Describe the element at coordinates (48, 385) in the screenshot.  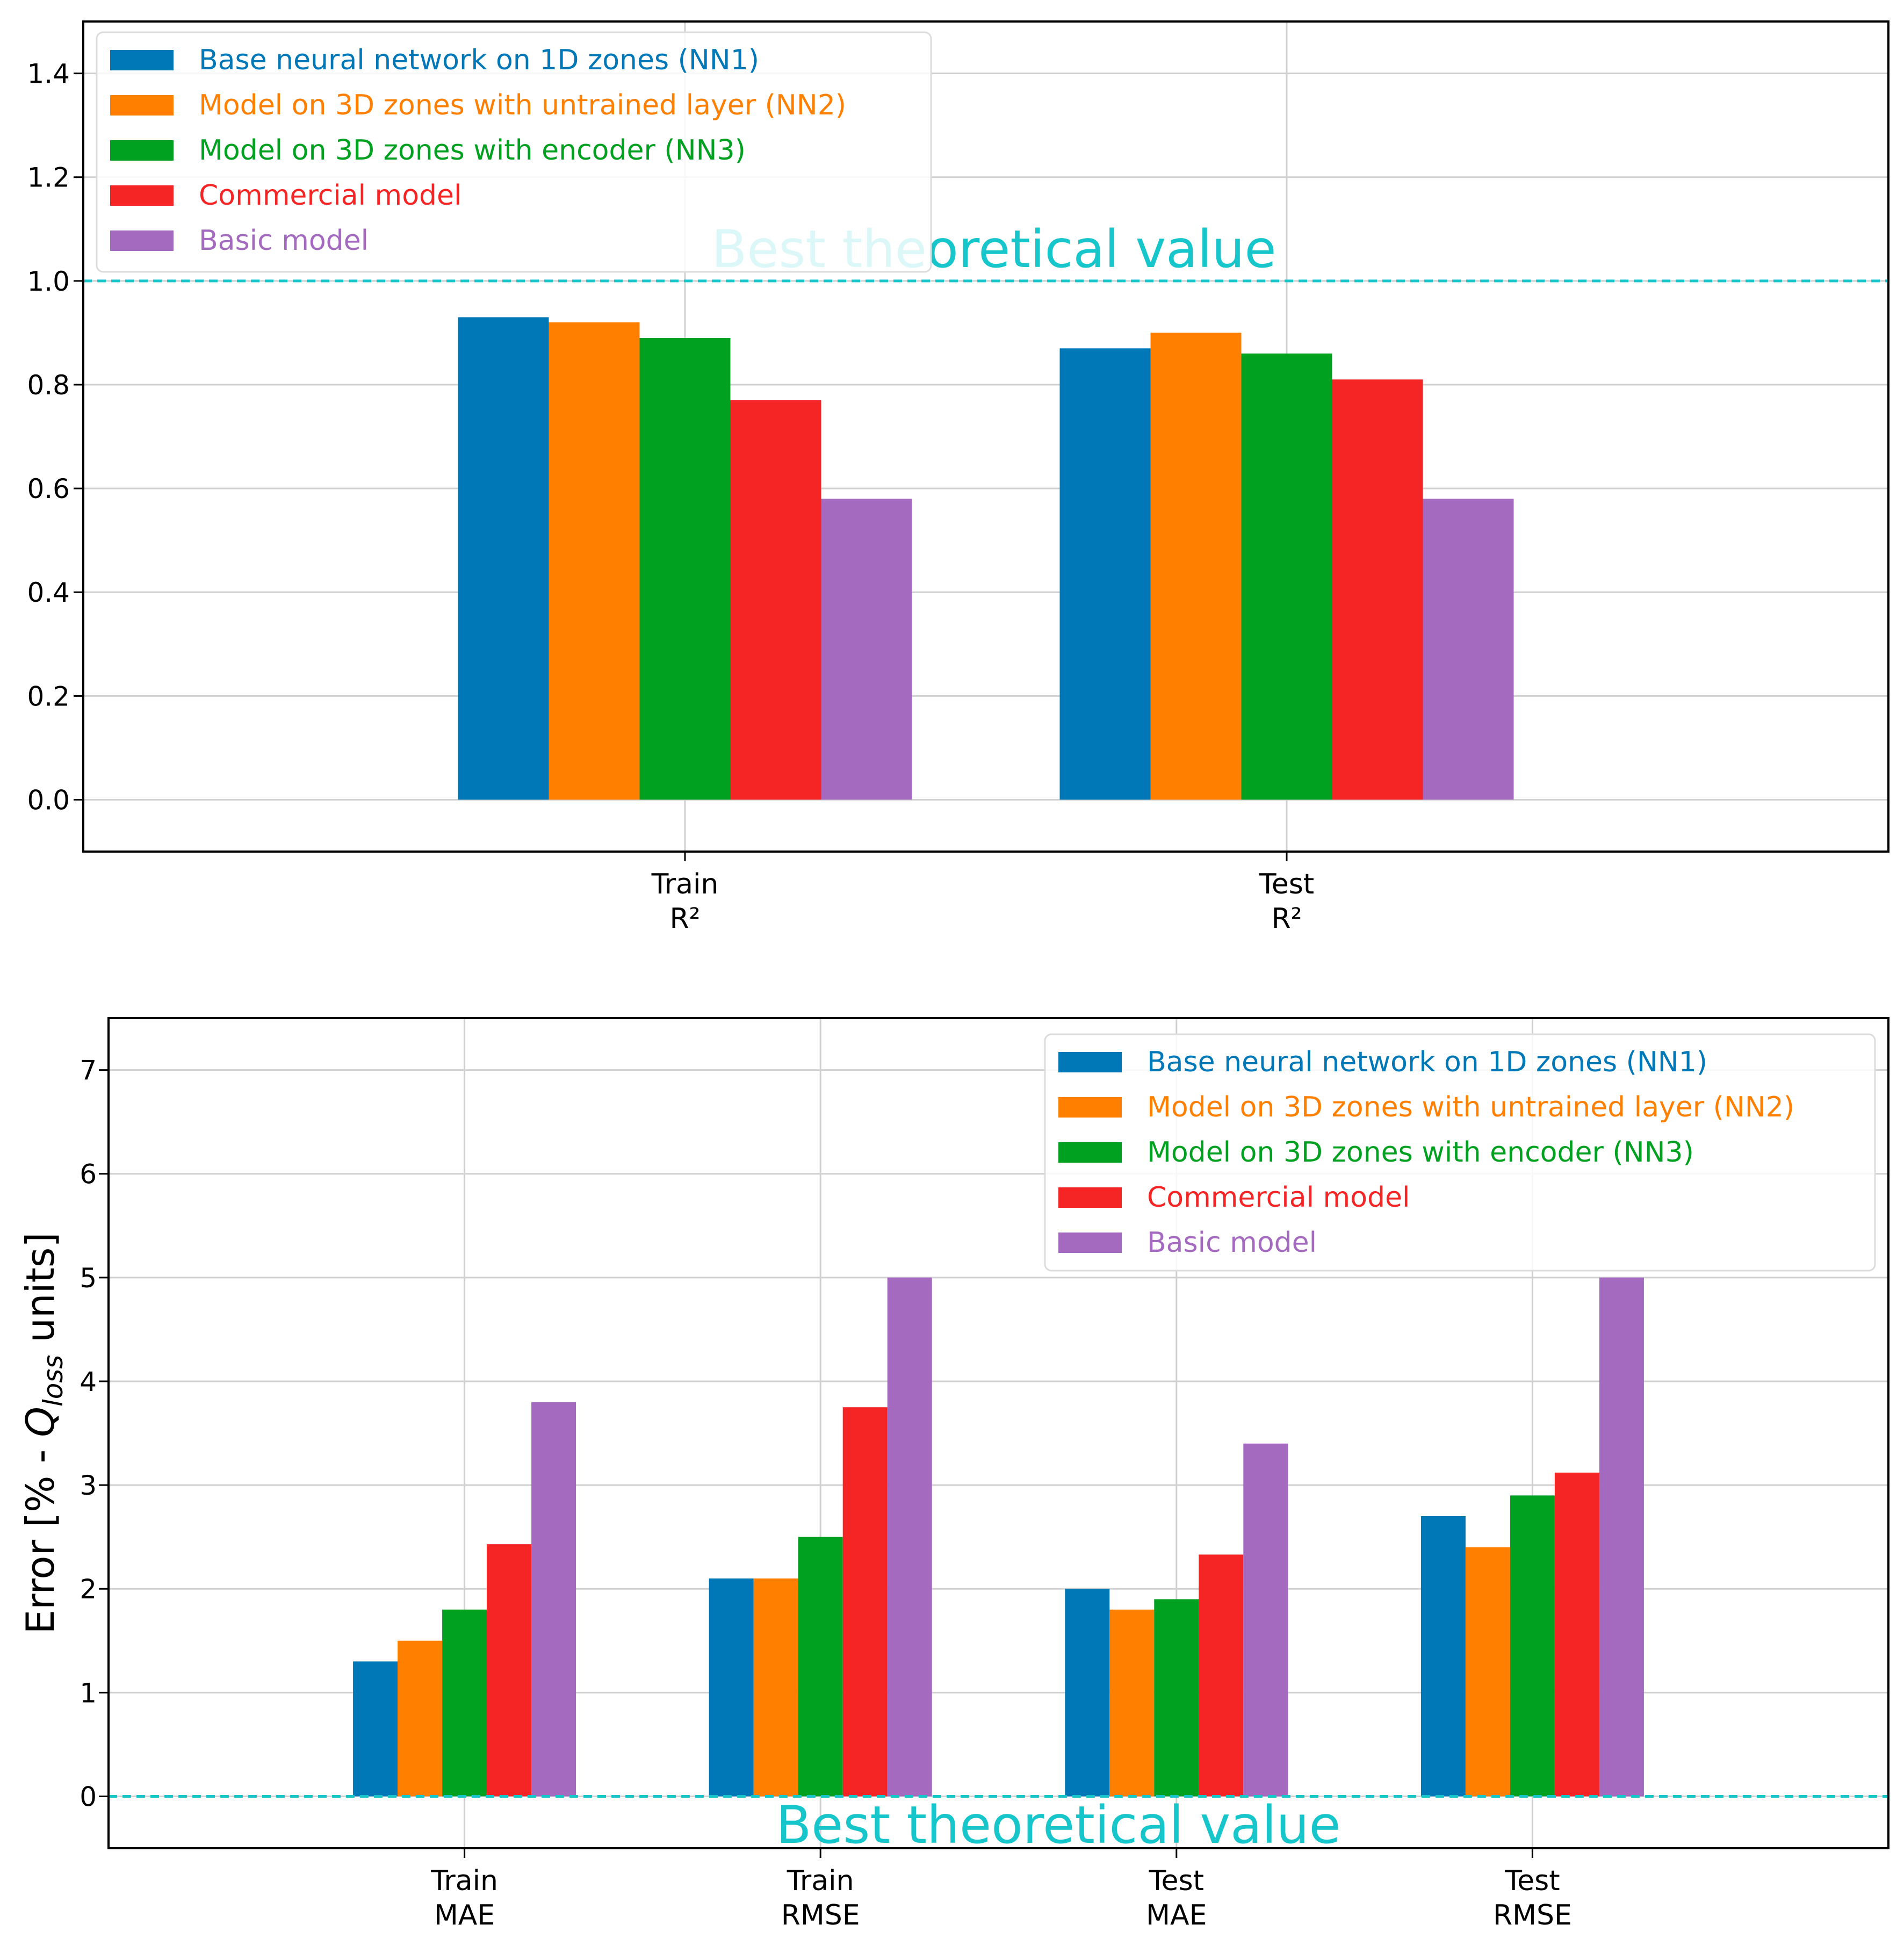
I see `y-tick-label: 0.8` at that location.